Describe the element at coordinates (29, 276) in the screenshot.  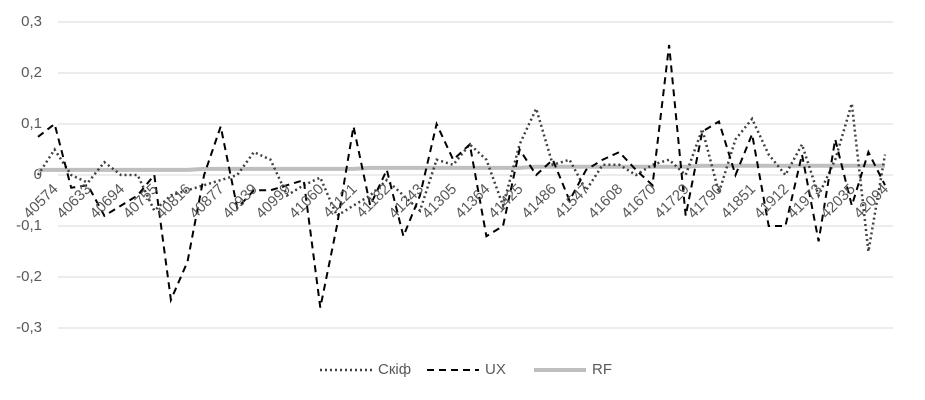
I see `y-tick-label: -0,2` at that location.